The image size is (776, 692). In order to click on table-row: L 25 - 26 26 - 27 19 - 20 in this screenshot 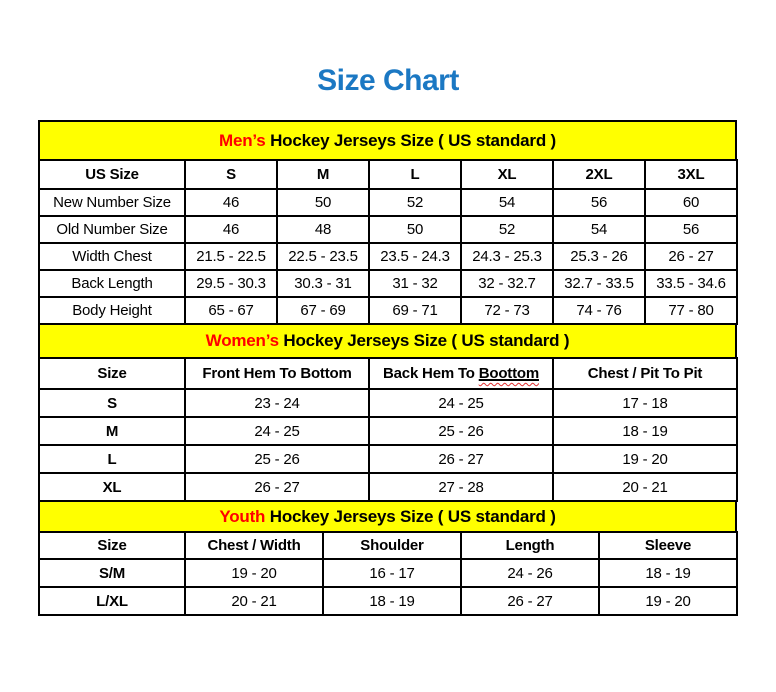, I will do `click(388, 459)`.